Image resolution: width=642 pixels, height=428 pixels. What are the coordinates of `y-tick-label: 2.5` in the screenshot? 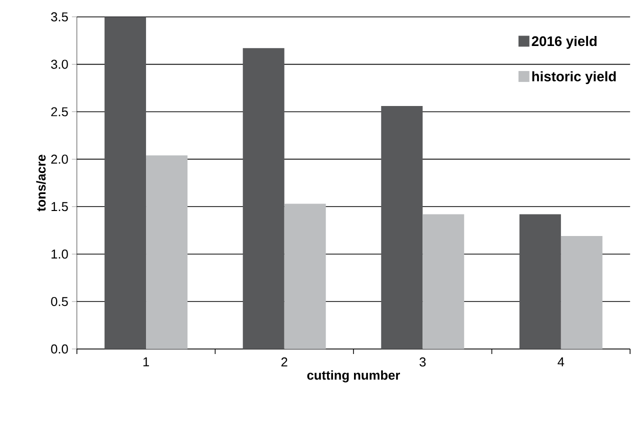 It's located at (59, 111).